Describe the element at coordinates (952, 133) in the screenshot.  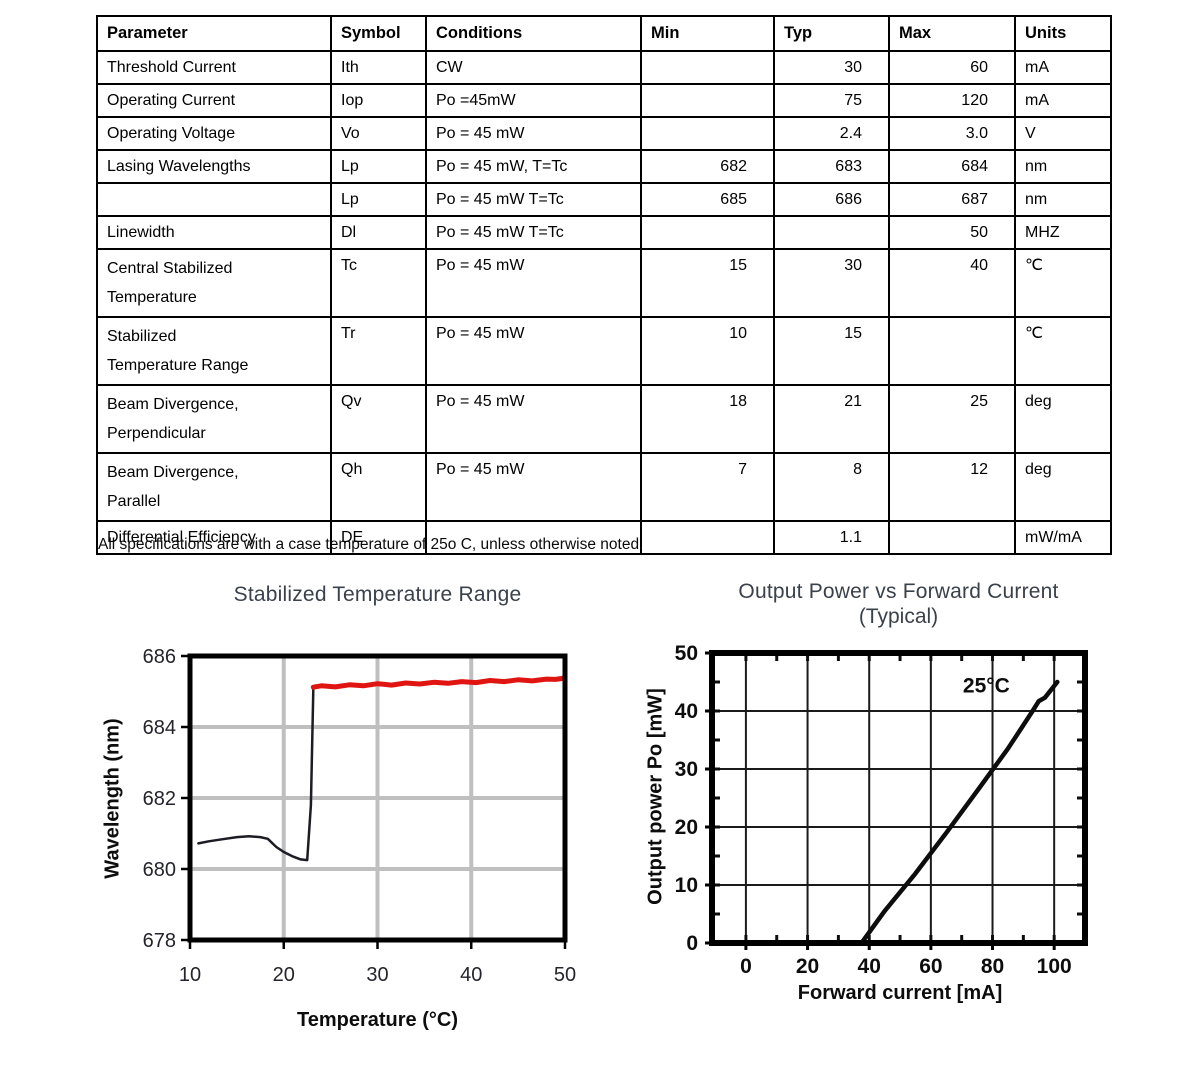
I see `table-cell: 3.0` at that location.